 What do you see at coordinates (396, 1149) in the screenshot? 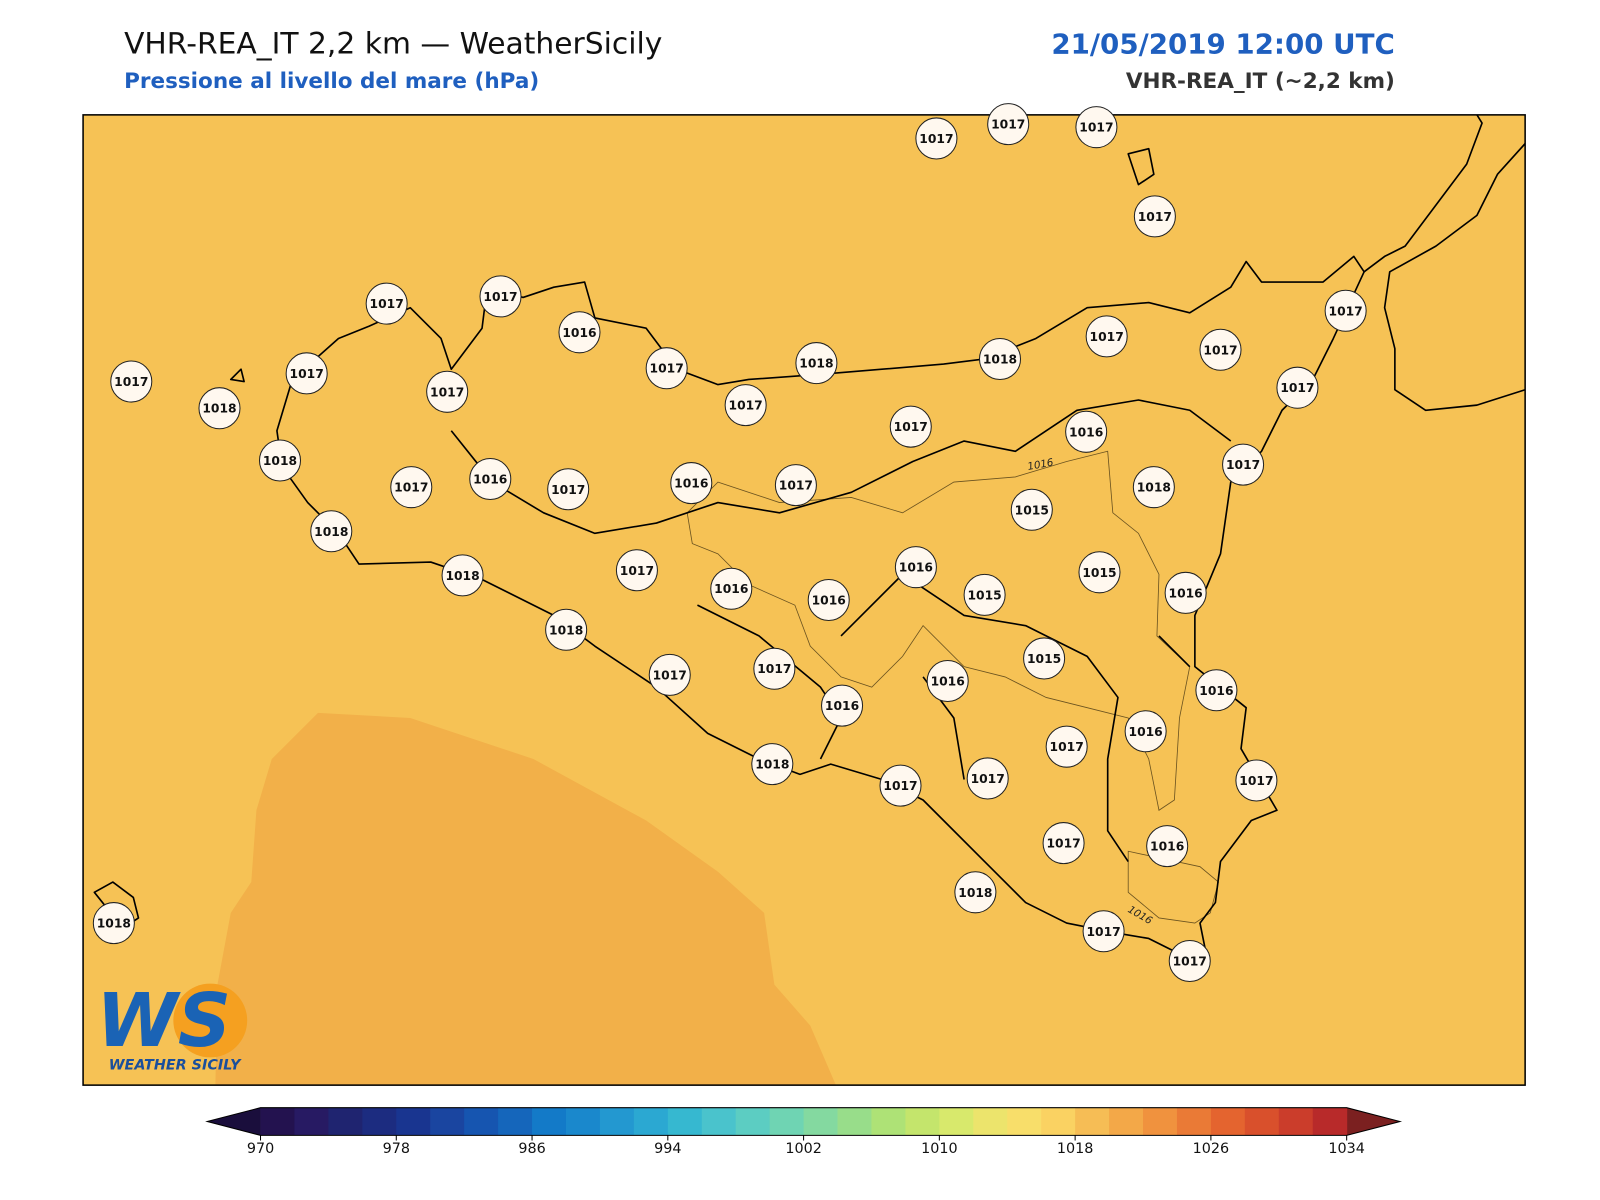
I see `colorbar-tick-label: 978` at bounding box center [396, 1149].